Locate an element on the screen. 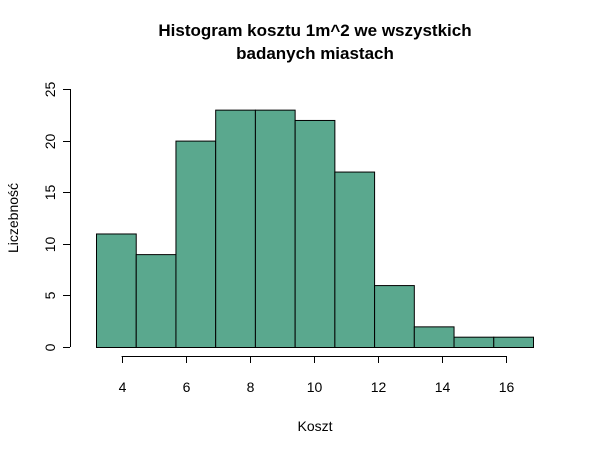  x-tick-label: 16 is located at coordinates (507, 387).